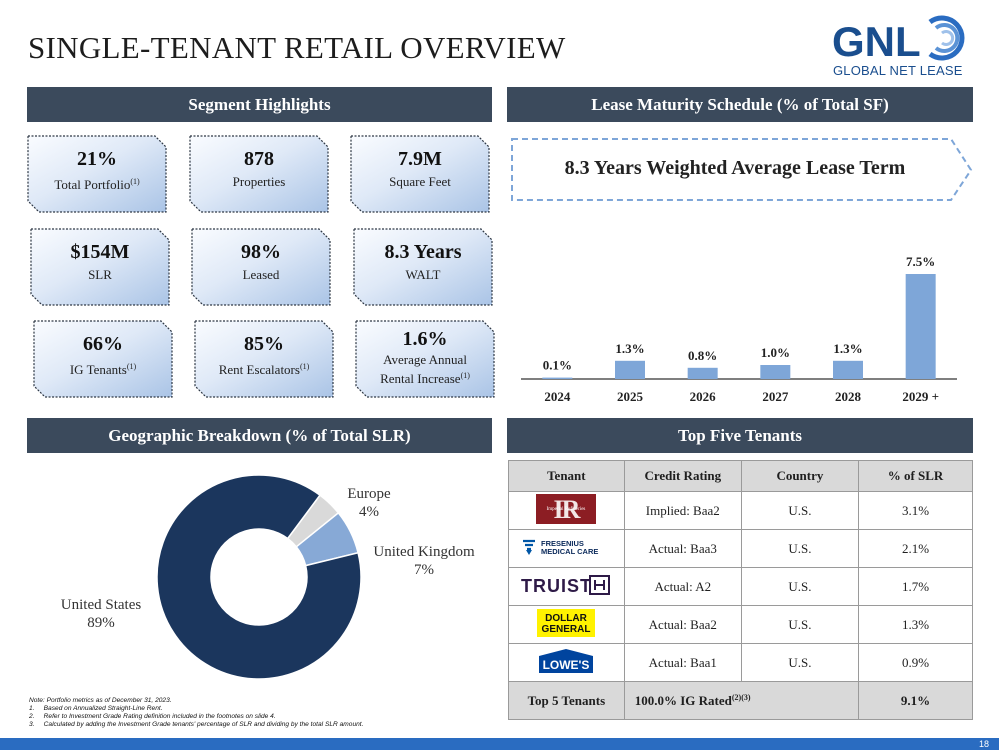 The width and height of the screenshot is (999, 750). What do you see at coordinates (97, 174) in the screenshot?
I see `highlight-card: 21% Total Portfolio(1)` at bounding box center [97, 174].